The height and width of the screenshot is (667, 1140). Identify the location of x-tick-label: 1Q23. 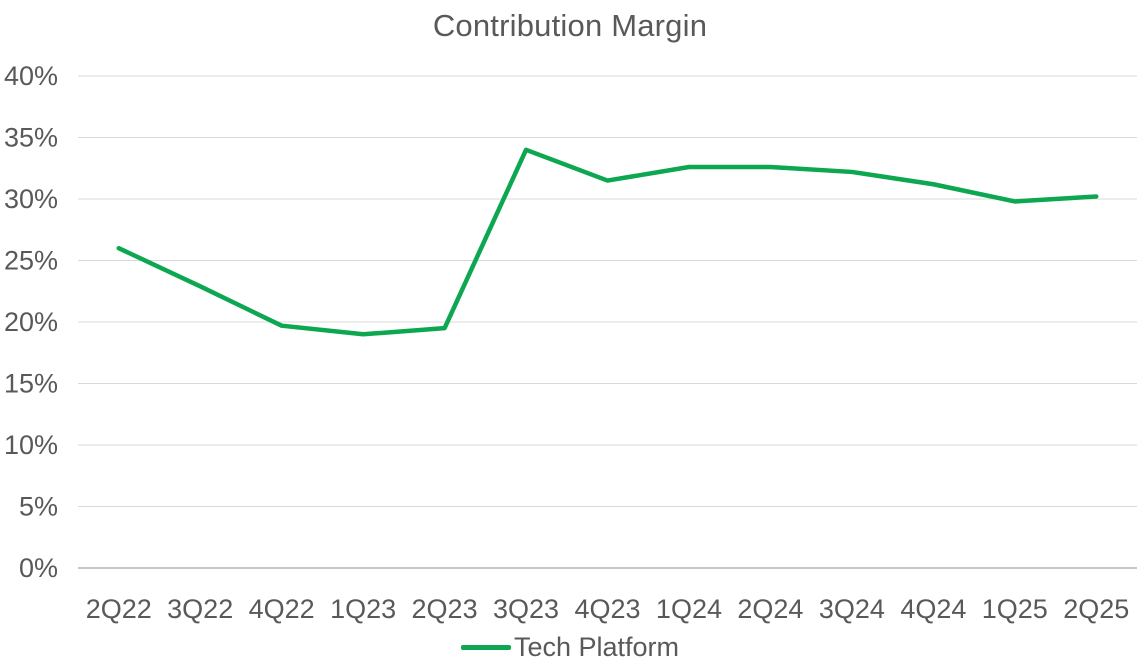
(363, 609).